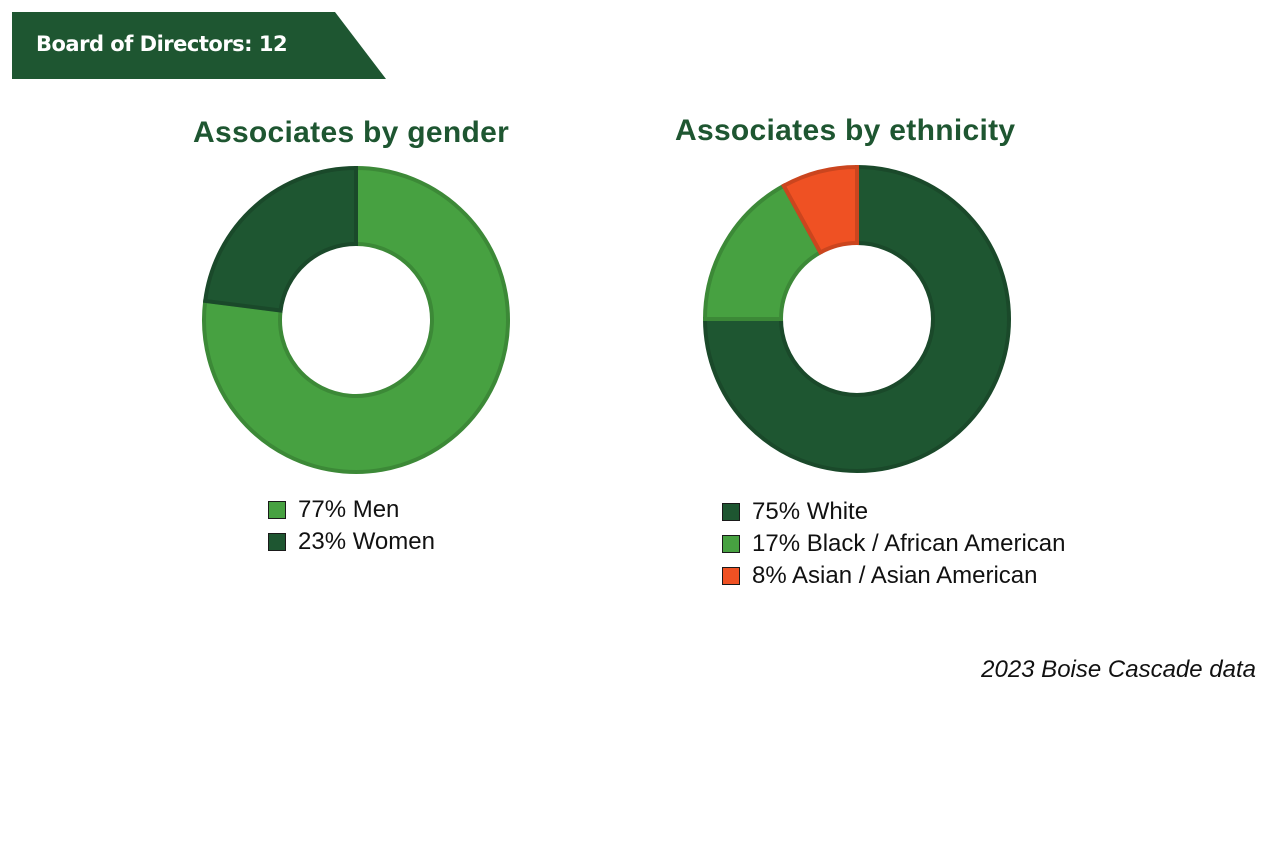 The height and width of the screenshot is (864, 1280). Describe the element at coordinates (810, 511) in the screenshot. I see `legend-label: 75% White` at that location.